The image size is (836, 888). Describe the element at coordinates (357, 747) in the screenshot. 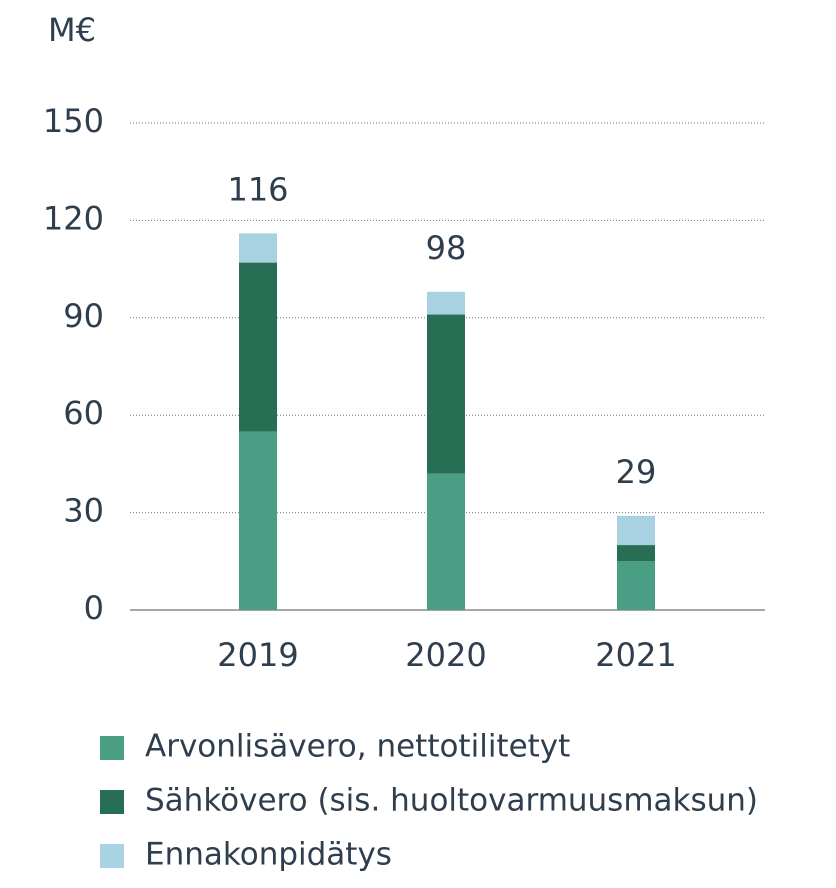

I see `legend-label: Arvonlisävero, nettotilitetyt` at that location.